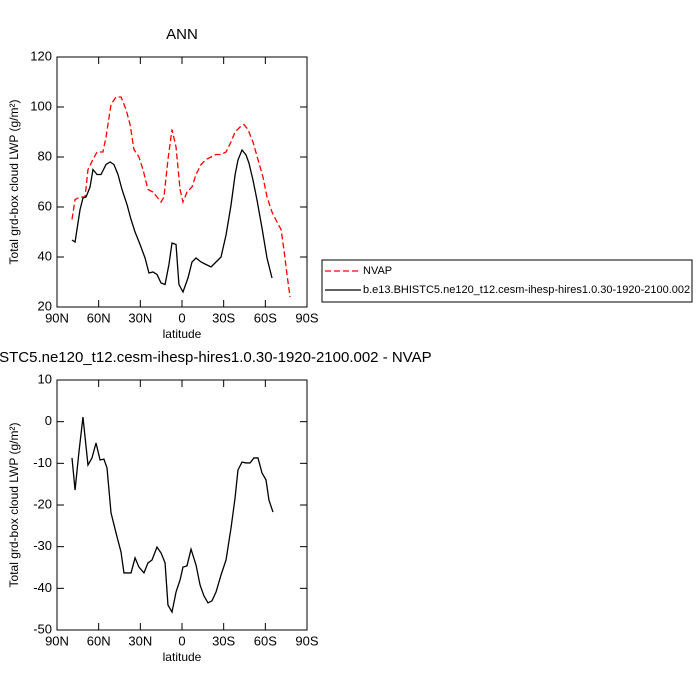 The height and width of the screenshot is (700, 700). I want to click on y-tick-label: -10, so click(42, 462).